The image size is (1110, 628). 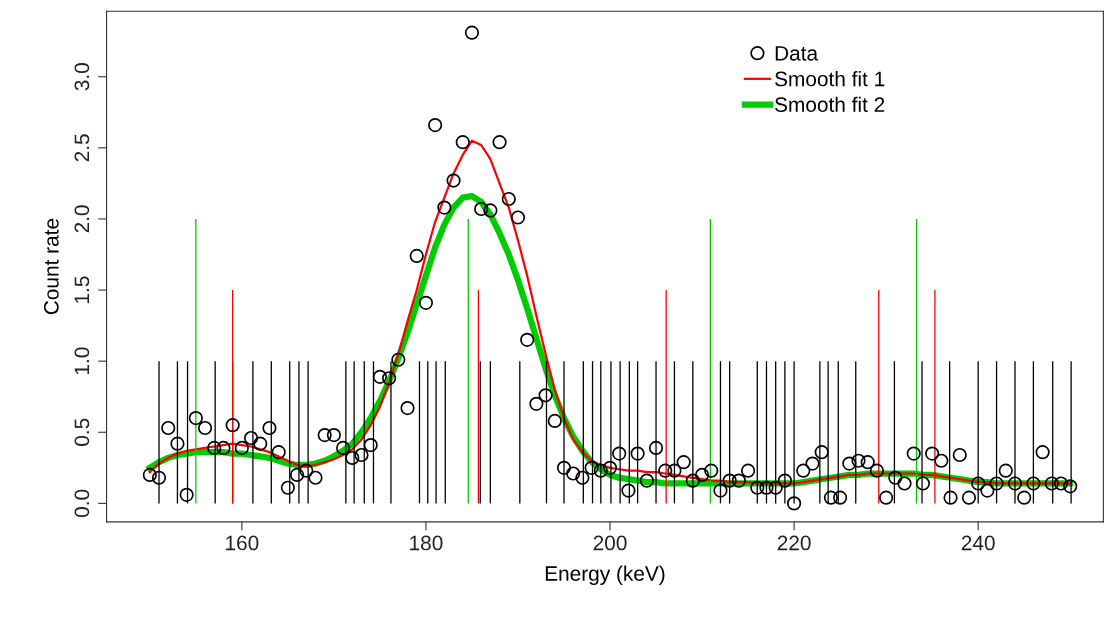 What do you see at coordinates (82, 77) in the screenshot?
I see `y-tick-label: 3.0` at bounding box center [82, 77].